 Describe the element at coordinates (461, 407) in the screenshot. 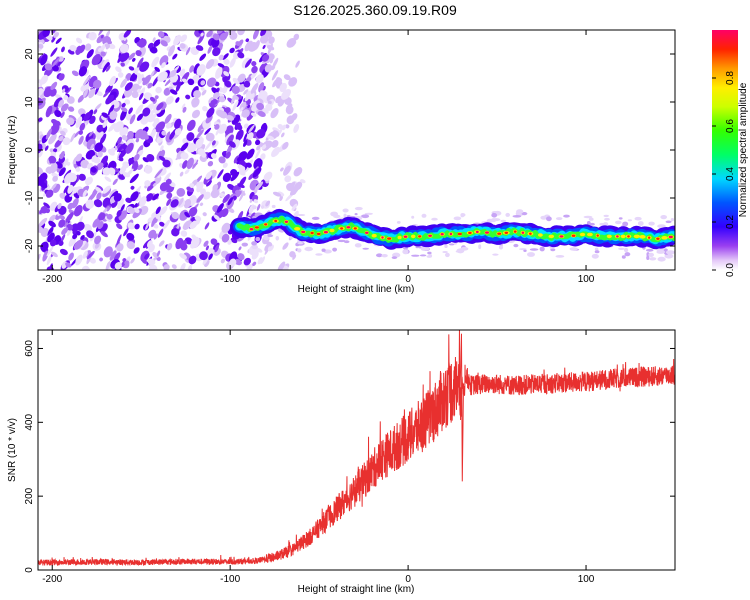

I see `snr-spike` at that location.